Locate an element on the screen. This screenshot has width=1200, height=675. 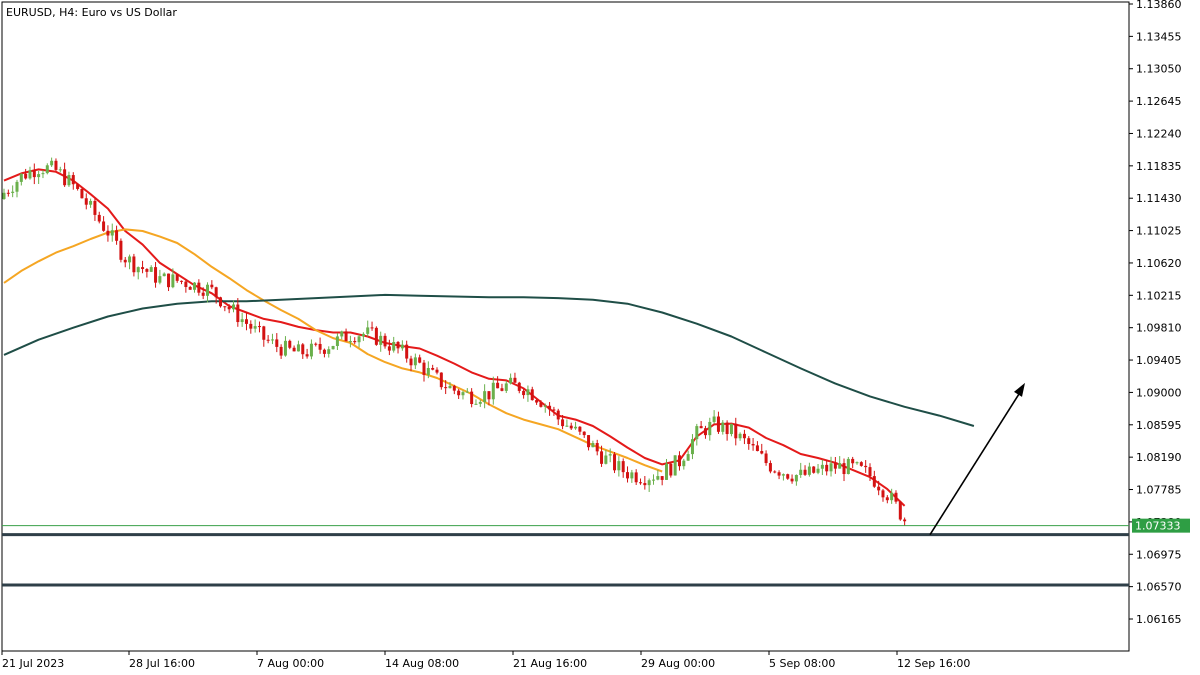
price-tag-label: 1.07333 is located at coordinates (1158, 526).